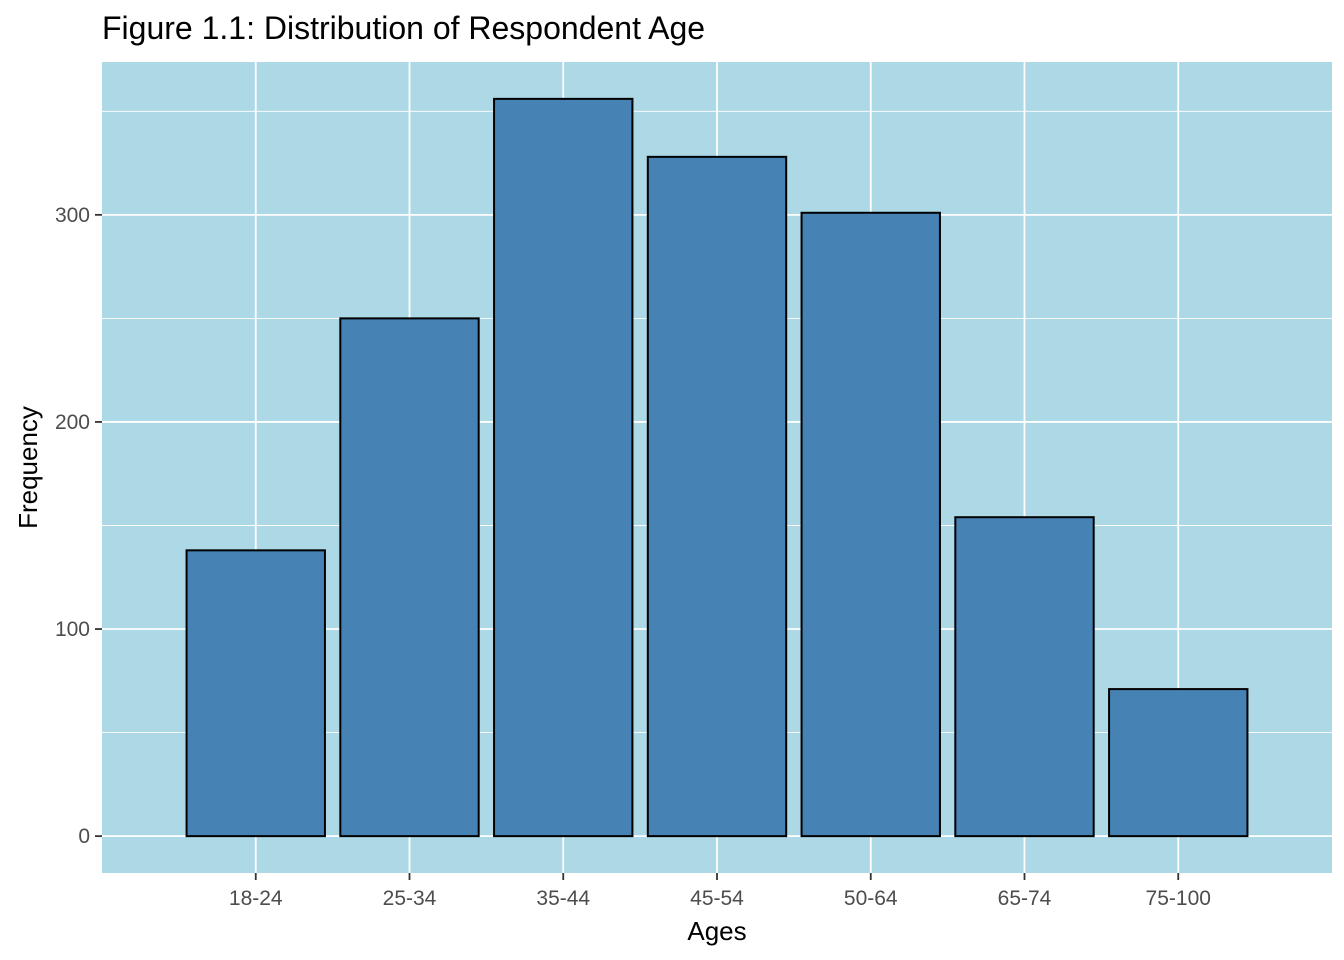 This screenshot has height=960, width=1344. What do you see at coordinates (72, 215) in the screenshot?
I see `y-tick-label: 300` at bounding box center [72, 215].